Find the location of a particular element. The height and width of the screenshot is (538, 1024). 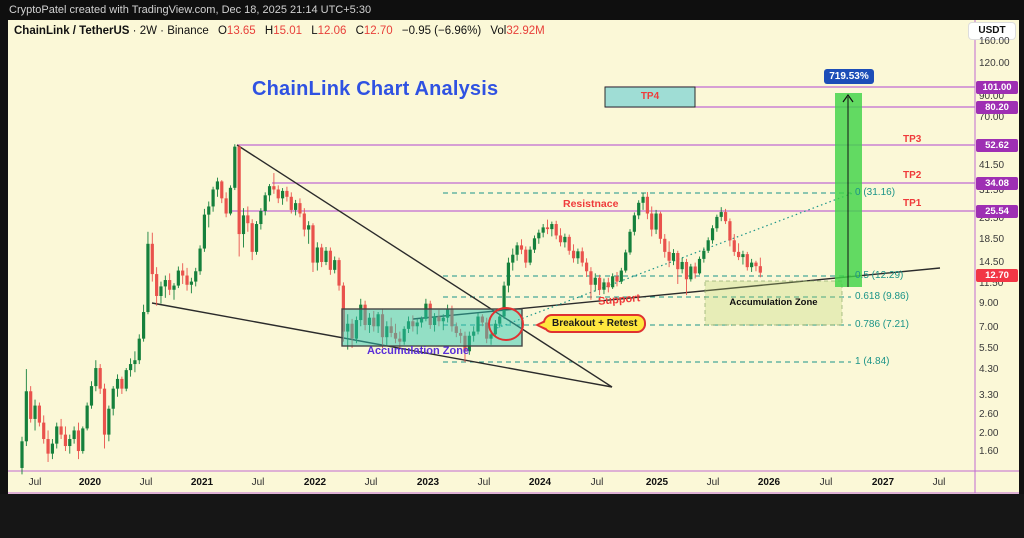

breakout-retest-callout: Breakout + Retest is located at coordinates (590, 323).